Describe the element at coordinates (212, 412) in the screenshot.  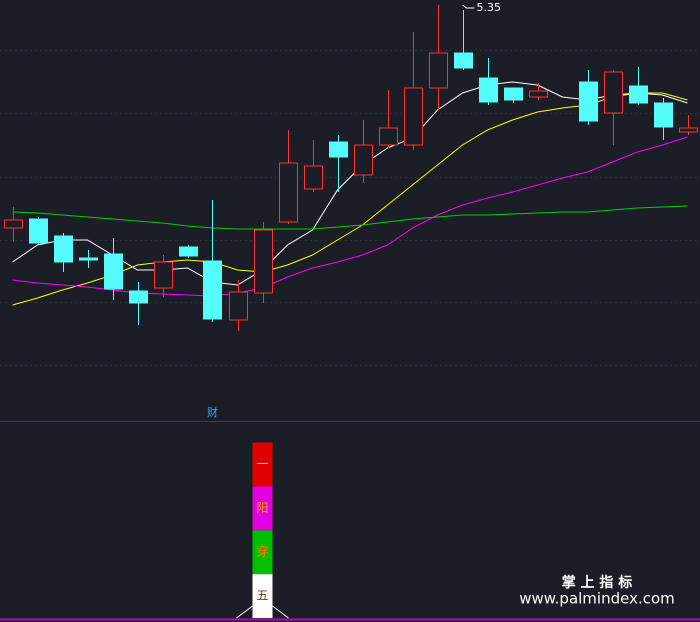
I see `signal-label: 财` at that location.